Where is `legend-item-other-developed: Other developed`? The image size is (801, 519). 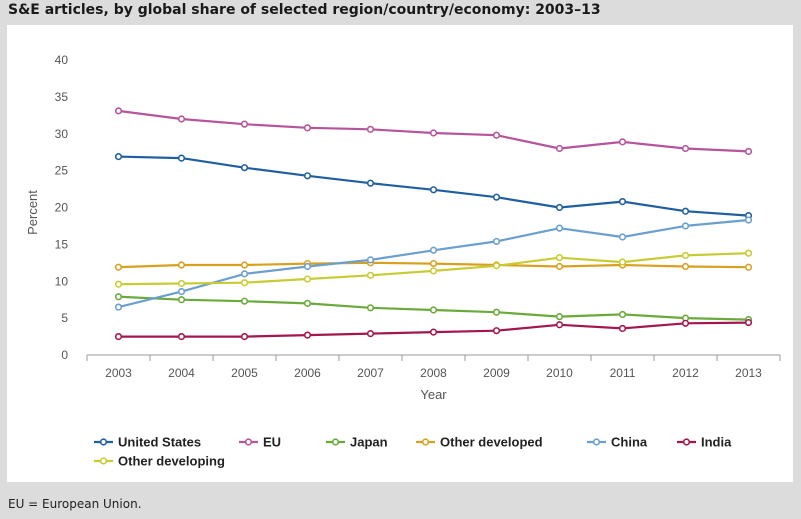
legend-item-other-developed: Other developed is located at coordinates (479, 442).